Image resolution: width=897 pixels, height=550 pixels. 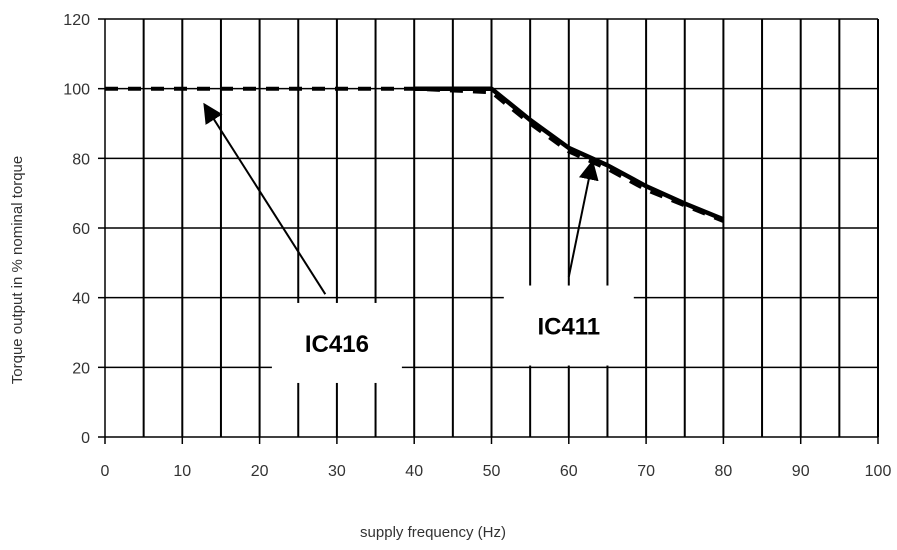 I want to click on annotation-box-ic416, so click(x=336, y=342).